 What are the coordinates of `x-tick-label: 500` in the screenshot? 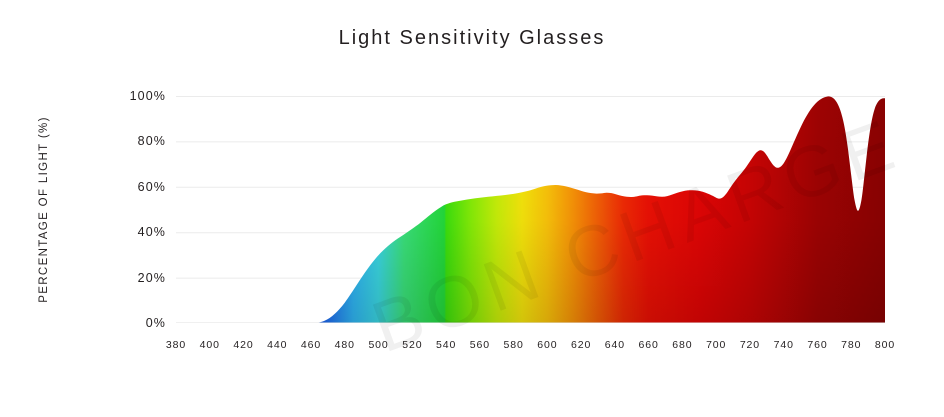 It's located at (378, 345).